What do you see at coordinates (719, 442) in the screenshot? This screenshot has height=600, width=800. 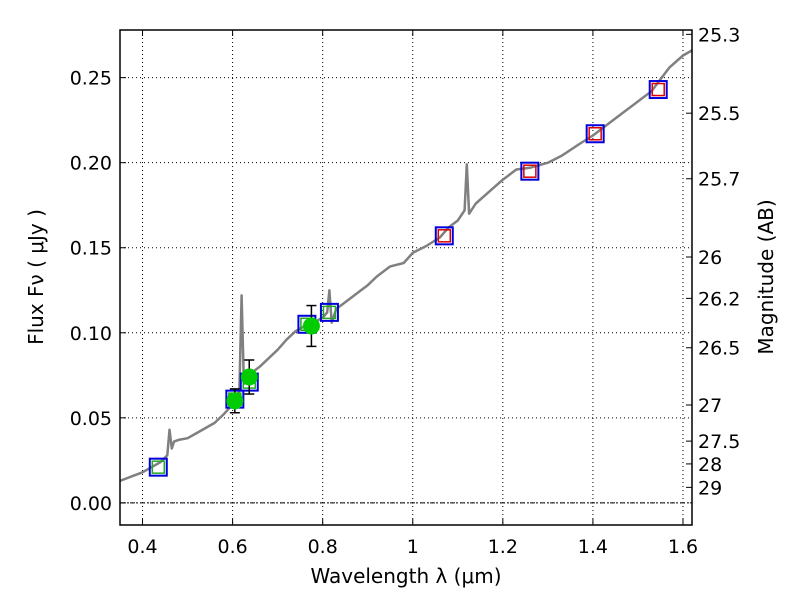 I see `mag-tick-label: 27.5` at bounding box center [719, 442].